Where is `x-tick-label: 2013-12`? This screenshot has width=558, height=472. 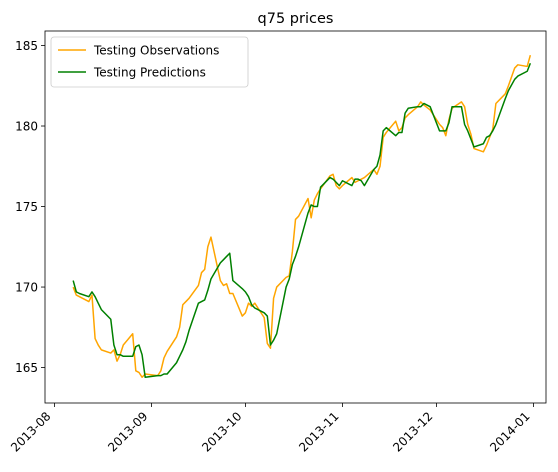 x-tick-label: 2013-12 is located at coordinates (412, 431).